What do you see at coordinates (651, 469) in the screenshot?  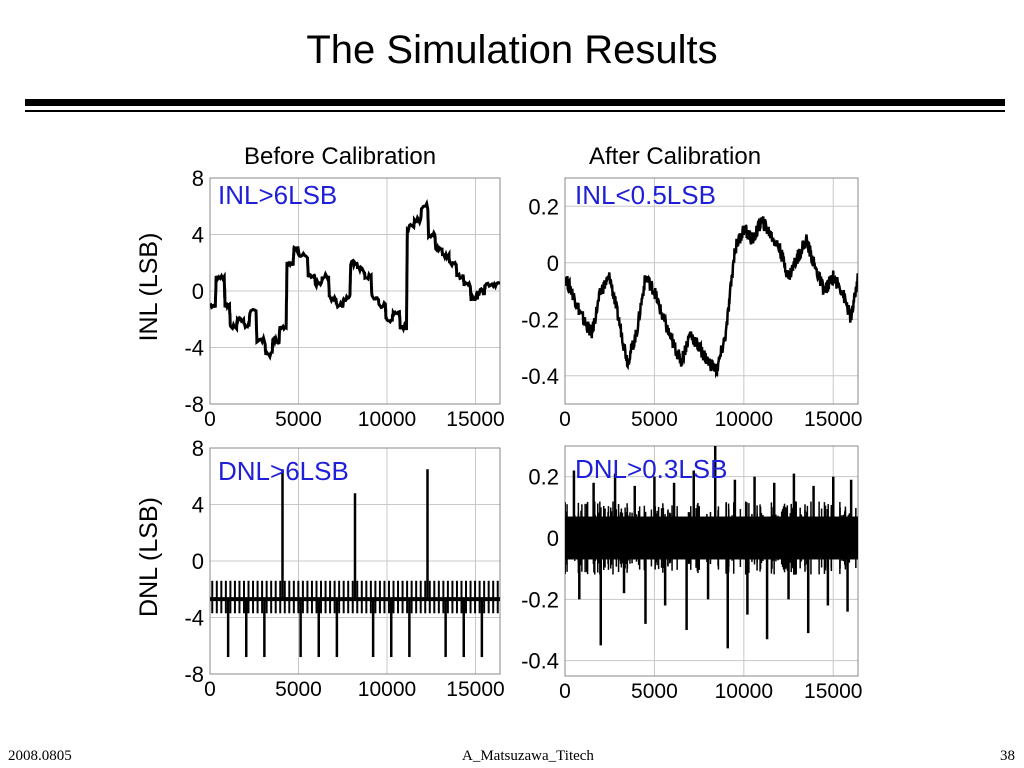 I see `annotation-label: DNL>0.3LSB` at bounding box center [651, 469].